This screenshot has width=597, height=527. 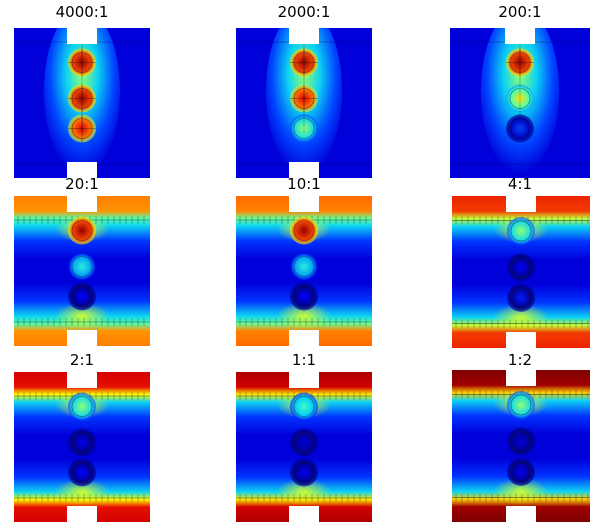 I want to click on panel-title: 4000:1, so click(x=82, y=12).